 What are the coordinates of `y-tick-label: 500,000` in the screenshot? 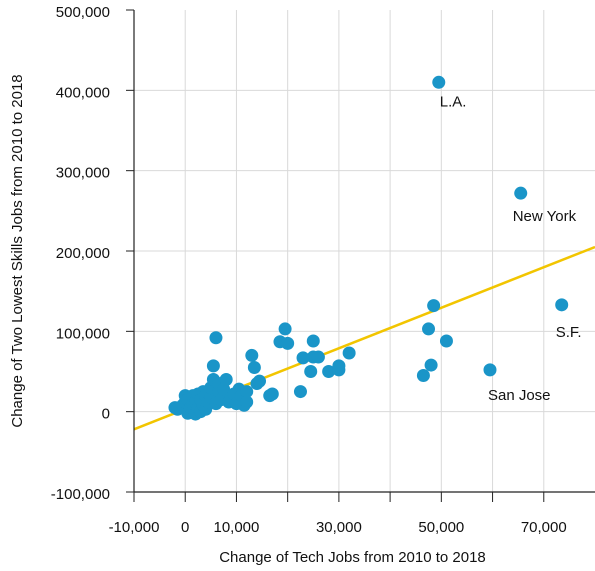 It's located at (83, 12).